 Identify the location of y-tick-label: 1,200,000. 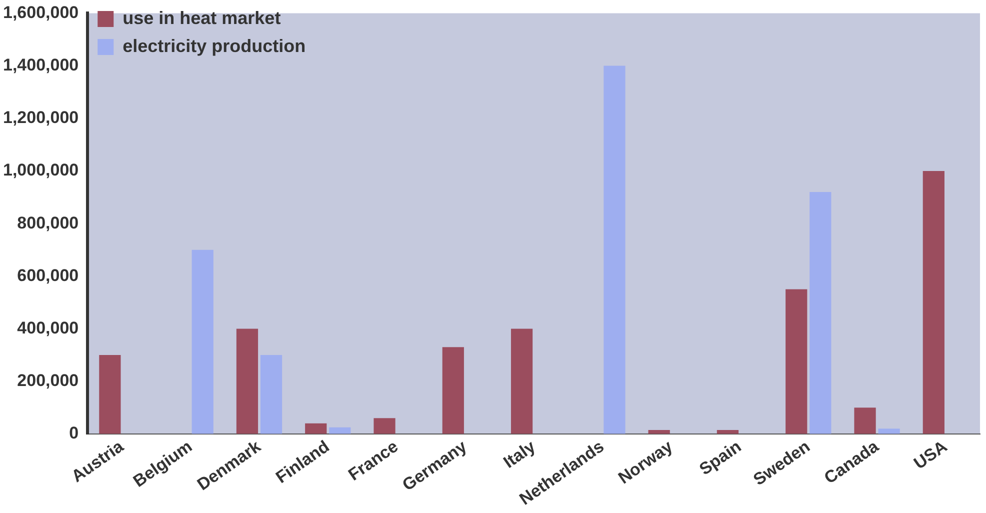
(40, 118).